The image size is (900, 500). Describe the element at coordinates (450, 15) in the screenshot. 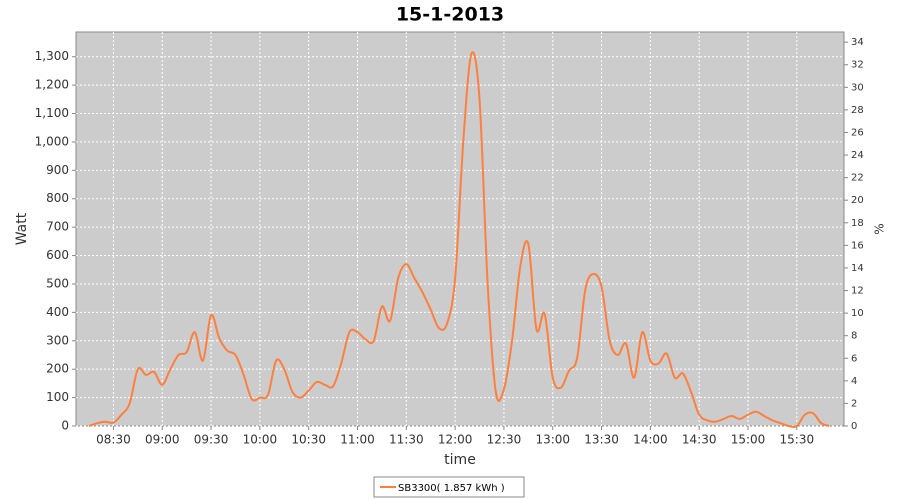

I see `chart-title: 15-1-2013` at that location.